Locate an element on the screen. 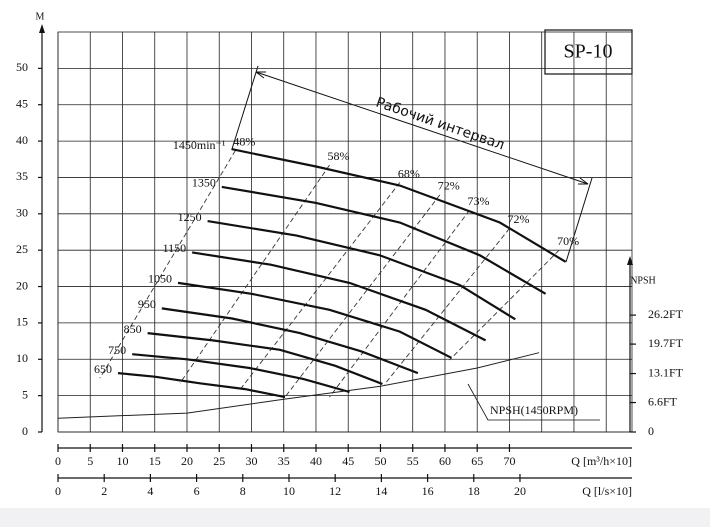 This screenshot has width=710, height=527. x-axis-label: Q [m³/h×10] is located at coordinates (601, 461).